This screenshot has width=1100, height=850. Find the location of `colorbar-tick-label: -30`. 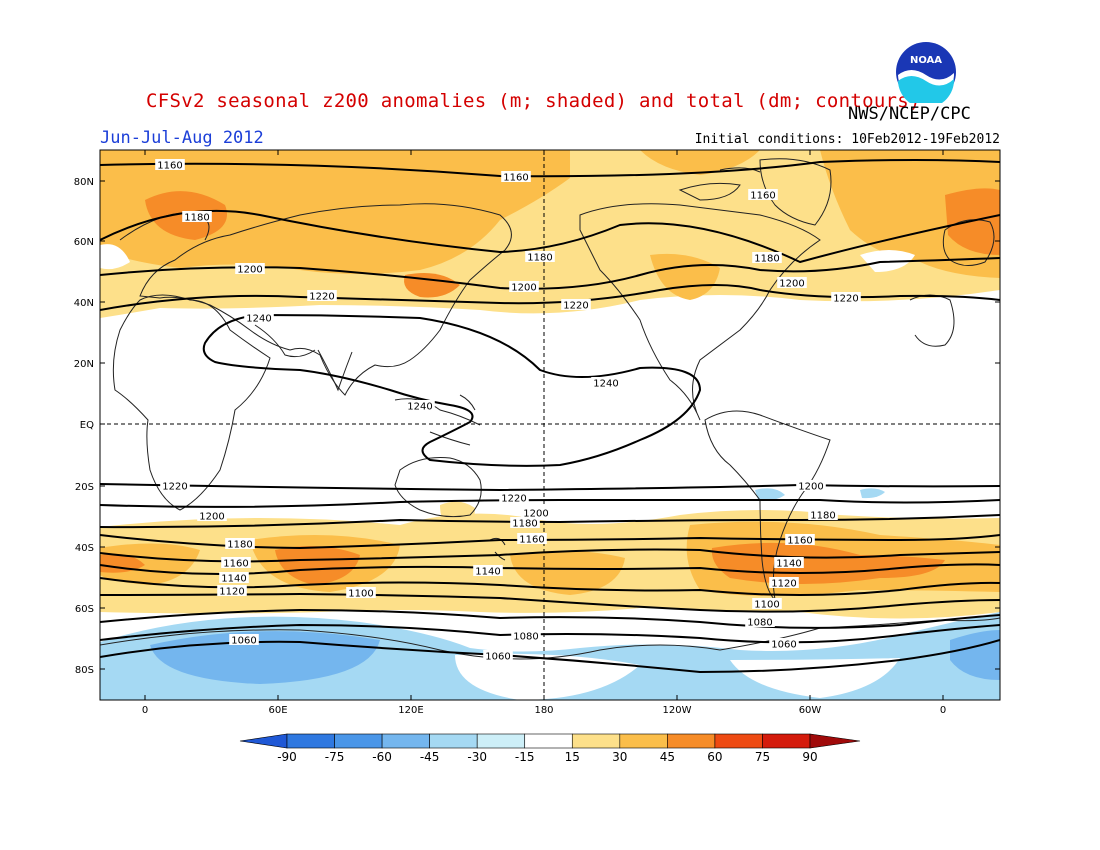

colorbar-tick-label: -30 is located at coordinates (477, 757).